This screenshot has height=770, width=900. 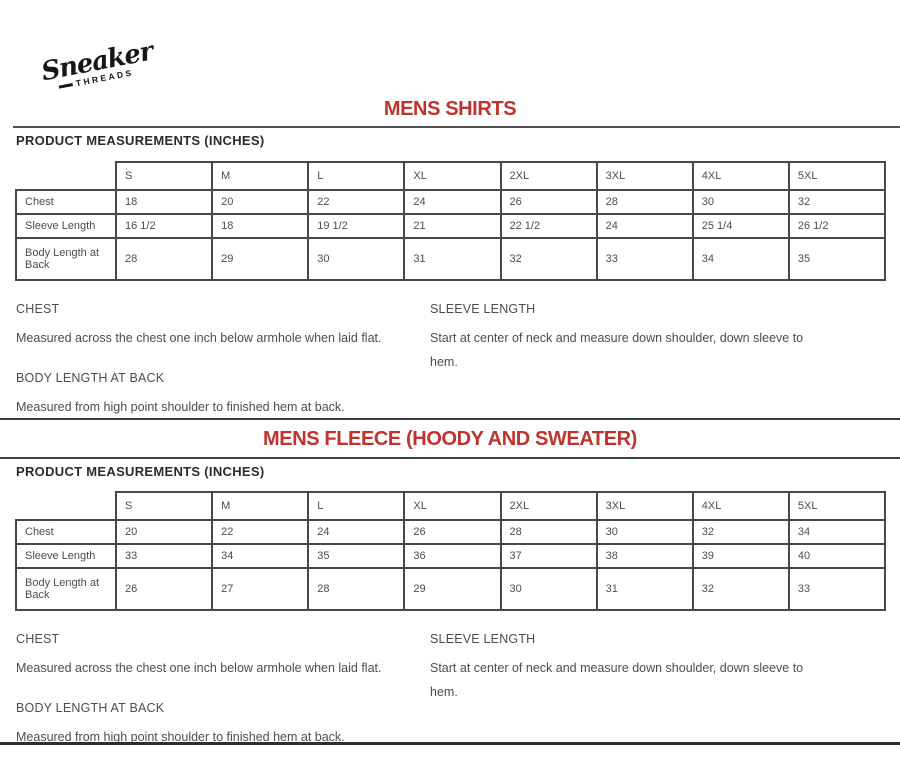 I want to click on measurement-value: 39, so click(x=740, y=556).